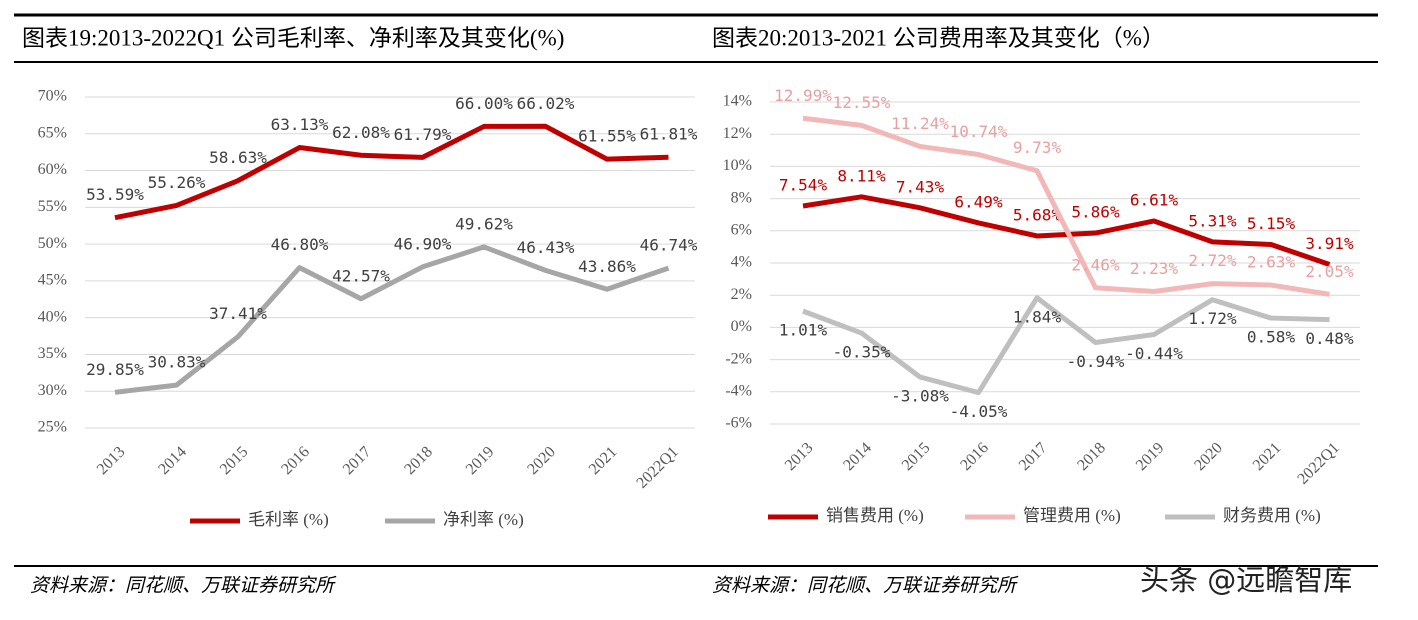 Image resolution: width=1418 pixels, height=620 pixels. I want to click on y-tick-label: 65%, so click(52, 132).